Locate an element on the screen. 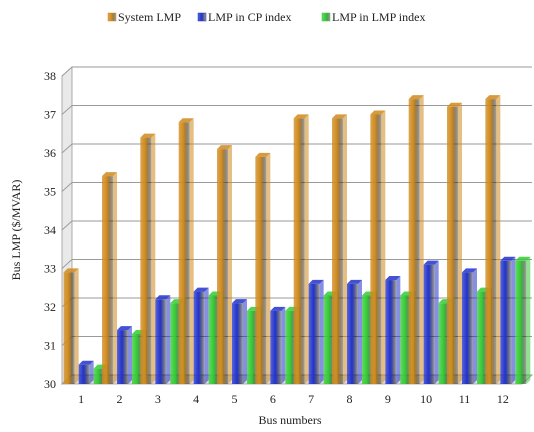 The width and height of the screenshot is (534, 432). x-tick-label: 4 is located at coordinates (196, 399).